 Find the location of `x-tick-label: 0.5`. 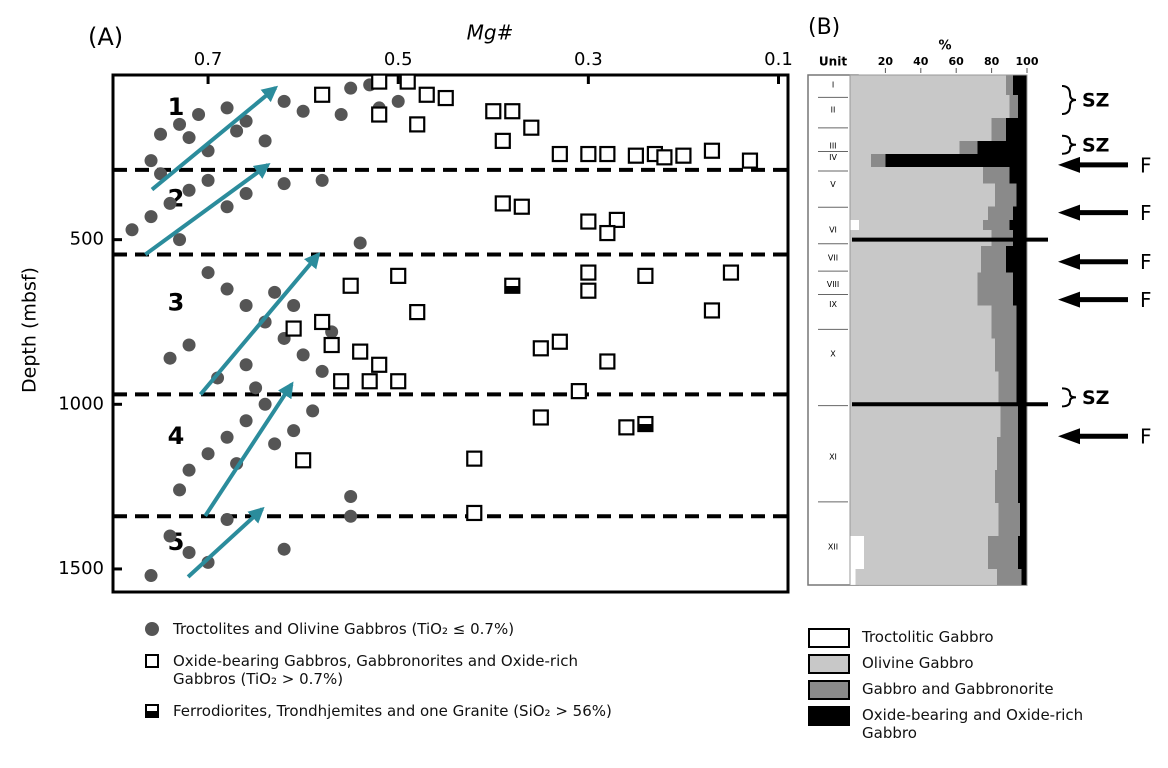

x-tick-label: 0.5 is located at coordinates (398, 59).